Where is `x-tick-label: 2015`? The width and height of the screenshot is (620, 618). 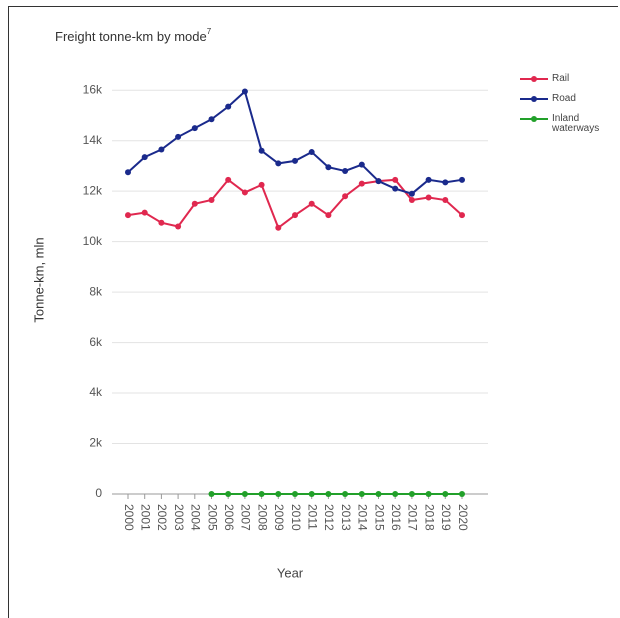 x-tick-label: 2015 is located at coordinates (379, 517).